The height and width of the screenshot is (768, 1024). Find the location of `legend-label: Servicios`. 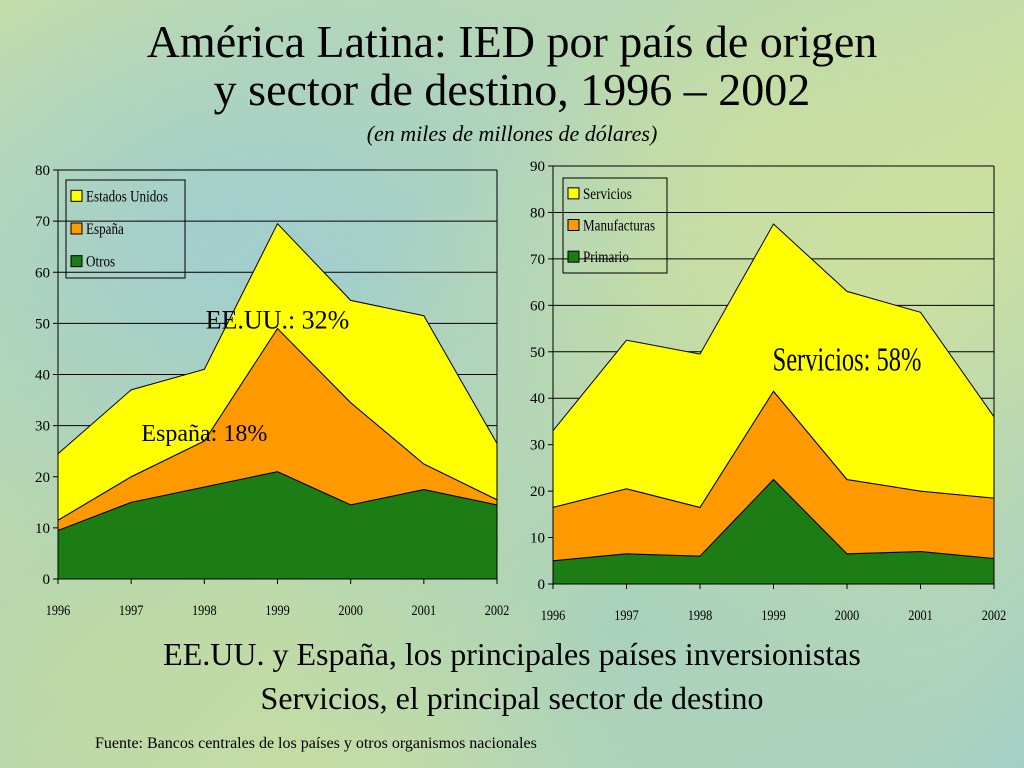

legend-label: Servicios is located at coordinates (607, 194).